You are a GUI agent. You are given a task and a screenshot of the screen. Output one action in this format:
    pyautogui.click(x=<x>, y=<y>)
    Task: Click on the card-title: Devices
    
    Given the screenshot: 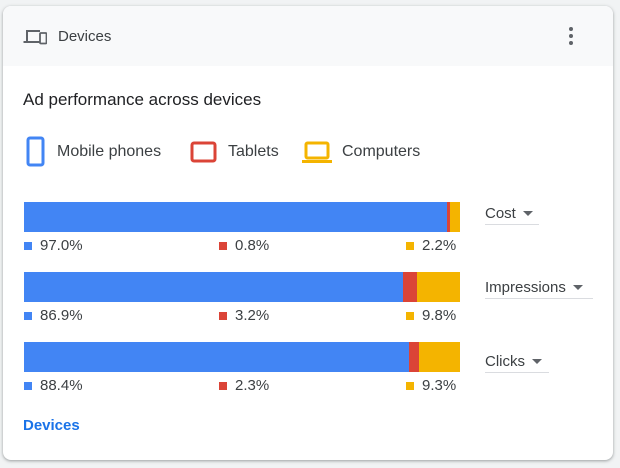 What is the action you would take?
    pyautogui.click(x=85, y=36)
    